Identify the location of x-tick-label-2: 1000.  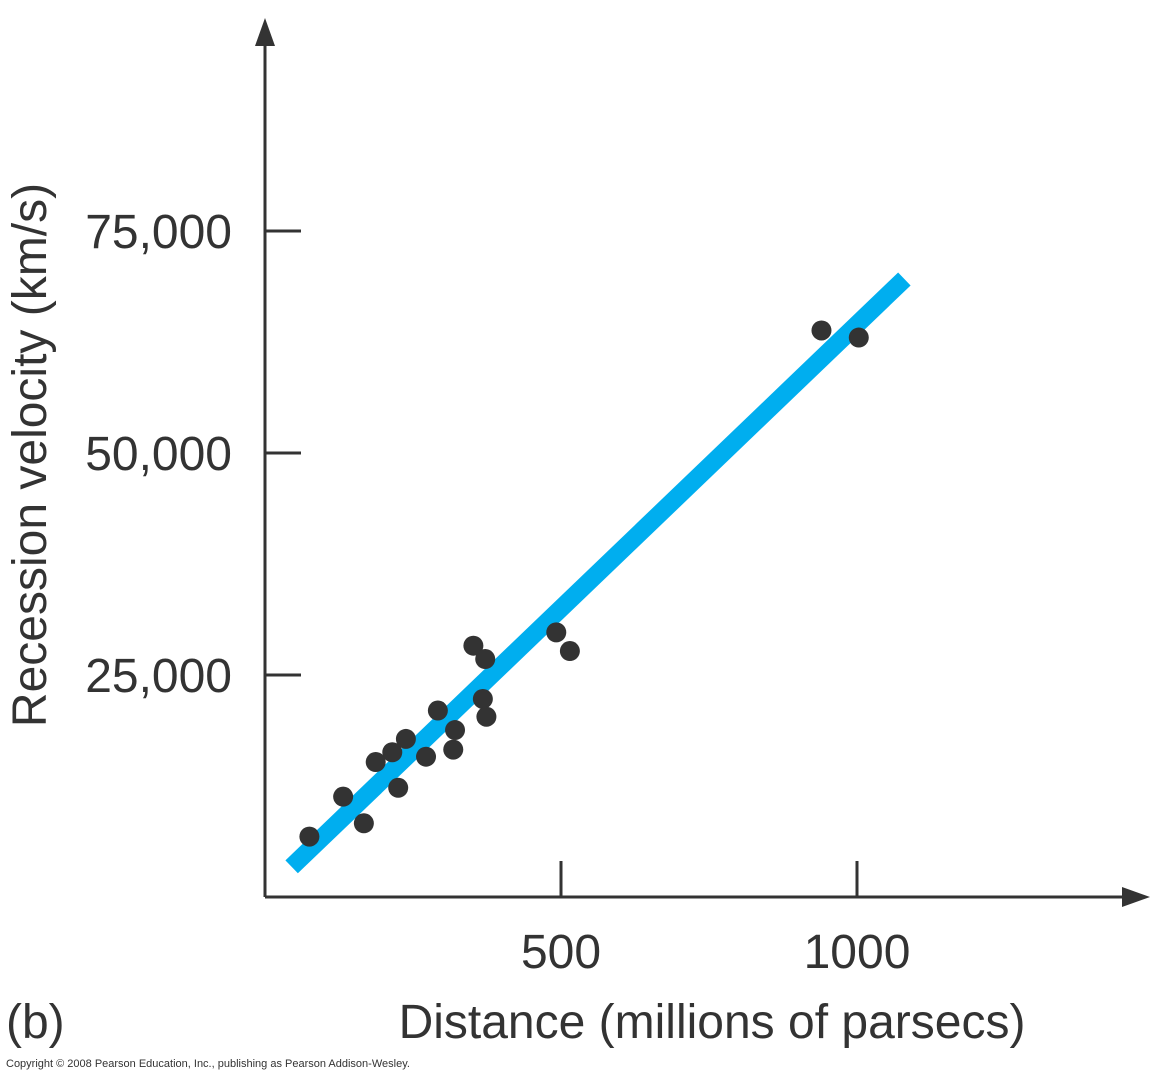
(857, 952).